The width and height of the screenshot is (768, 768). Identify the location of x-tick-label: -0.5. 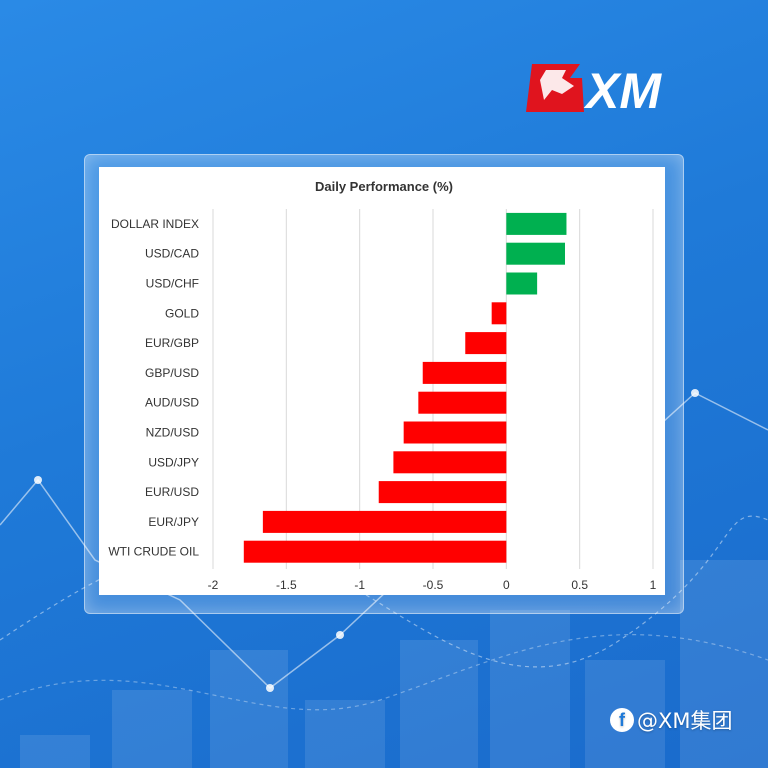
(433, 585).